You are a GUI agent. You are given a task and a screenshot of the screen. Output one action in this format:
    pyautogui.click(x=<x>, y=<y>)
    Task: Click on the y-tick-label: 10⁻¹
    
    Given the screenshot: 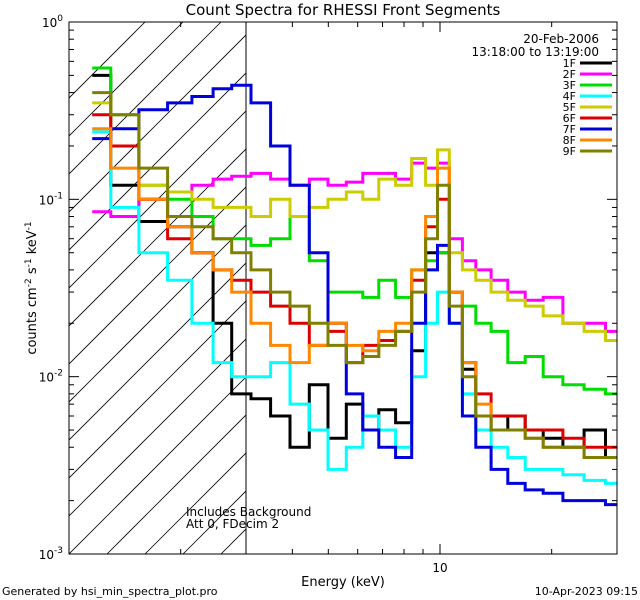 What is the action you would take?
    pyautogui.click(x=51, y=199)
    